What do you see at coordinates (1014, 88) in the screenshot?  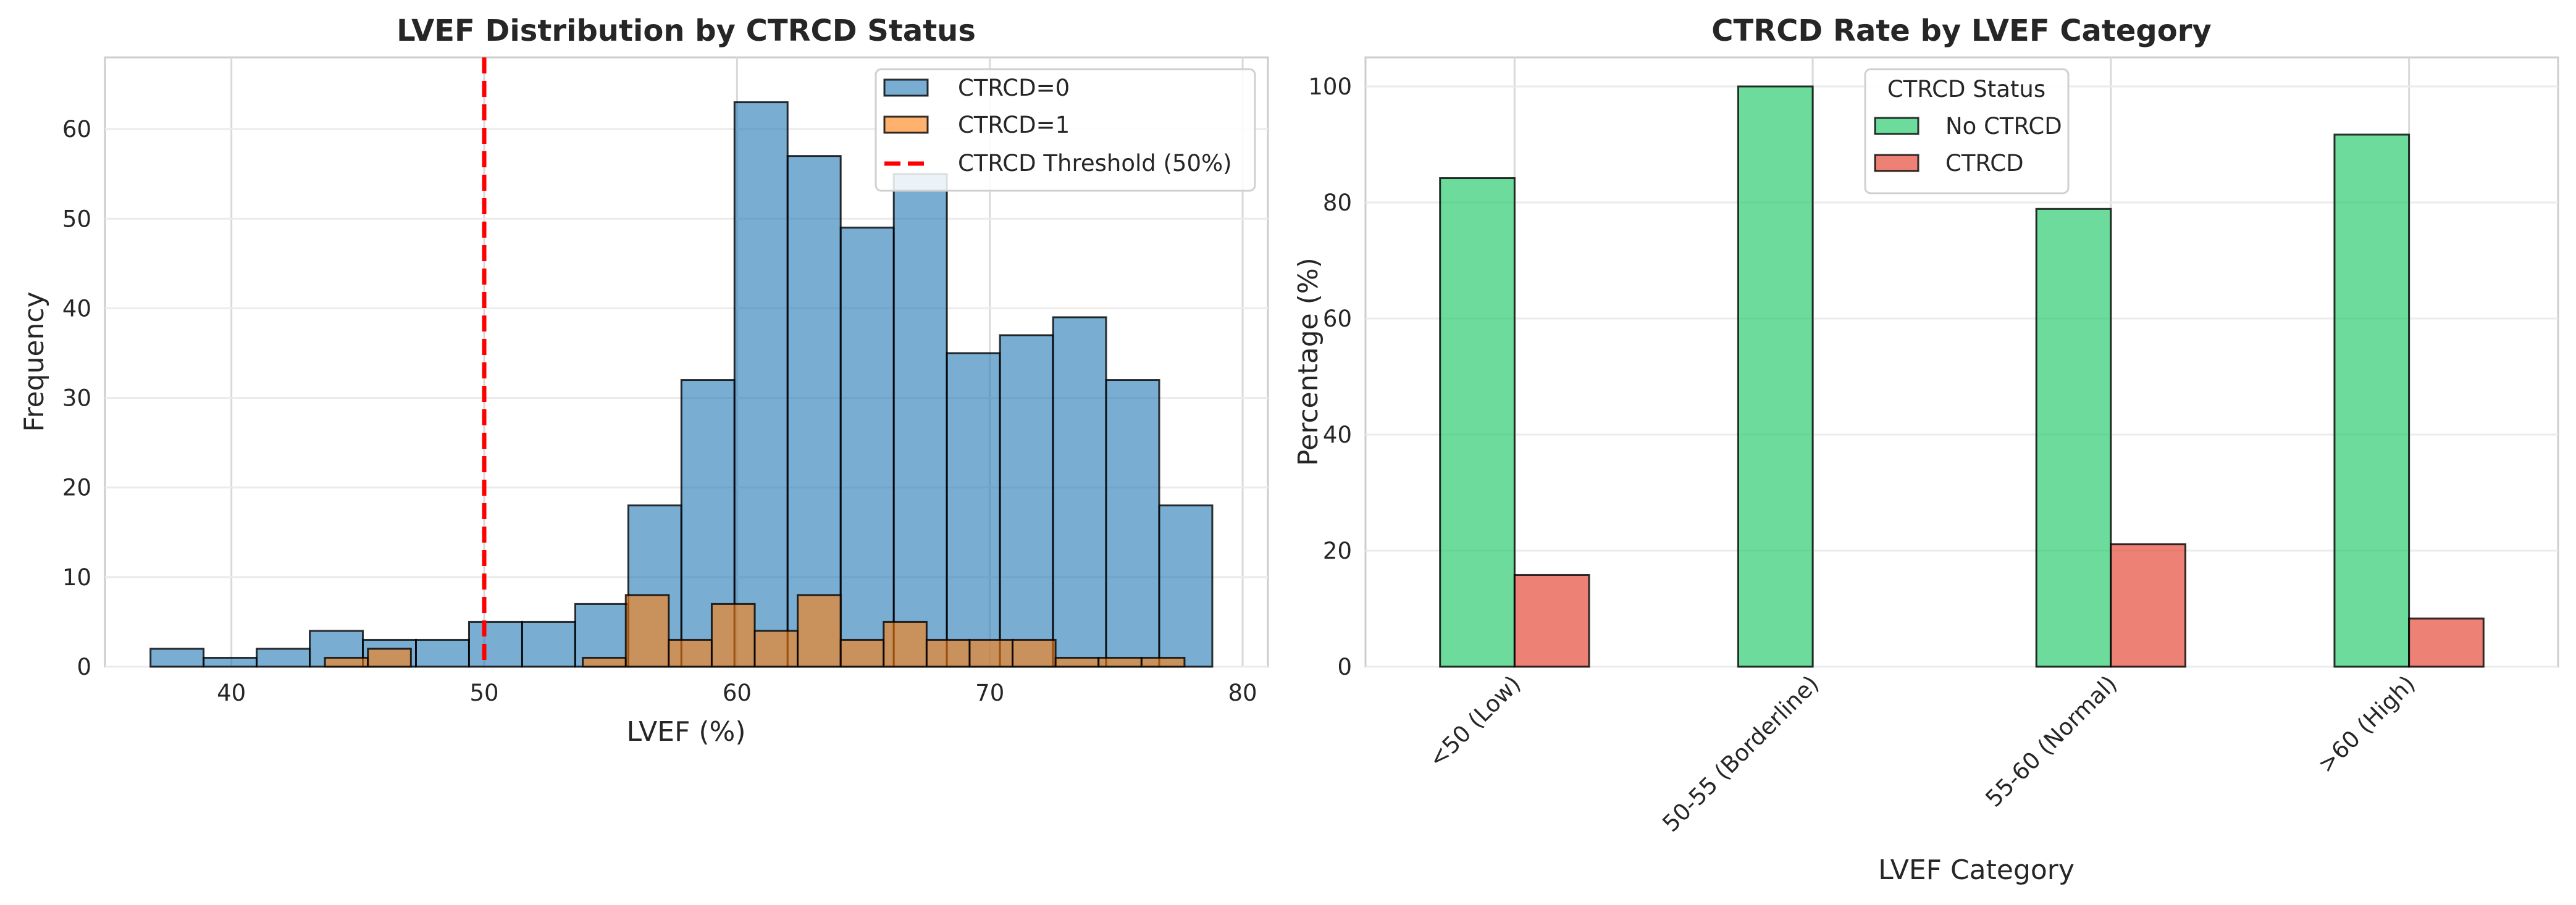 I see `legend-label-ctrcd0: CTRCD=0` at bounding box center [1014, 88].